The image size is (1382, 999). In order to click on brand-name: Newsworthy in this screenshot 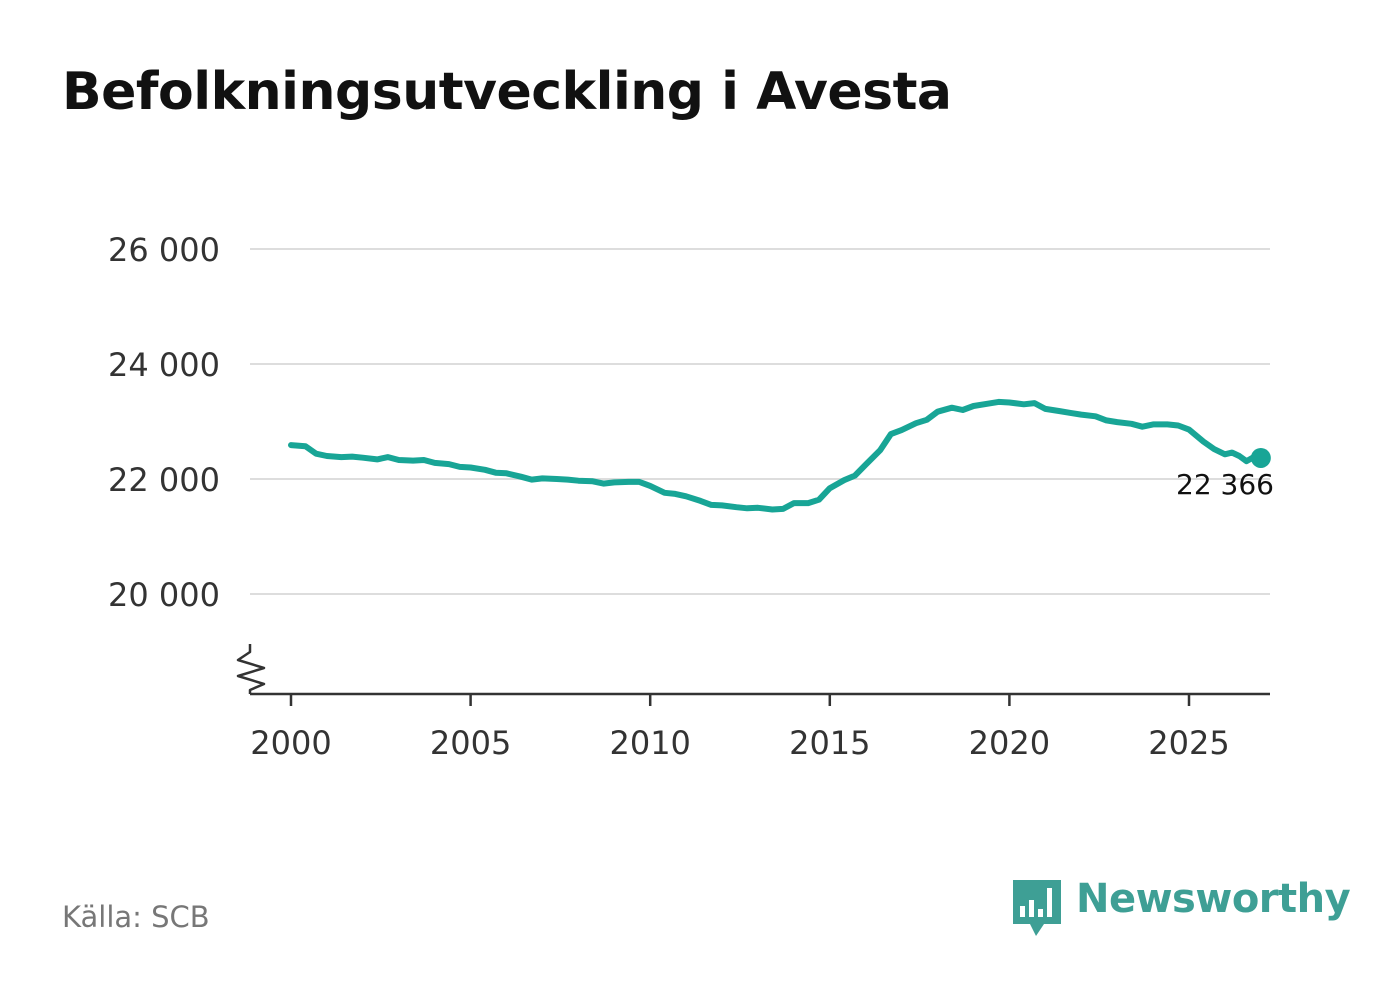, I will do `click(1213, 899)`.